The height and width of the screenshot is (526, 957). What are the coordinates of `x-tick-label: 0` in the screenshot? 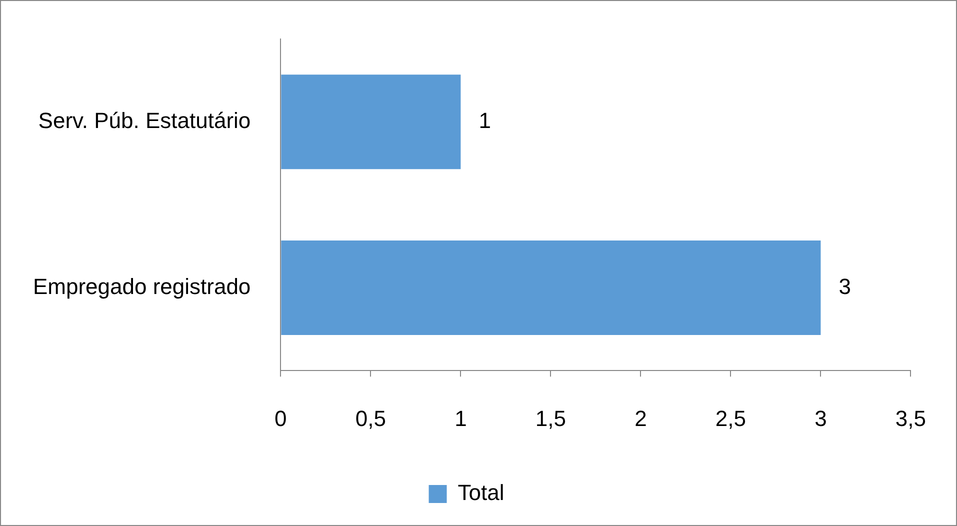 It's located at (280, 418).